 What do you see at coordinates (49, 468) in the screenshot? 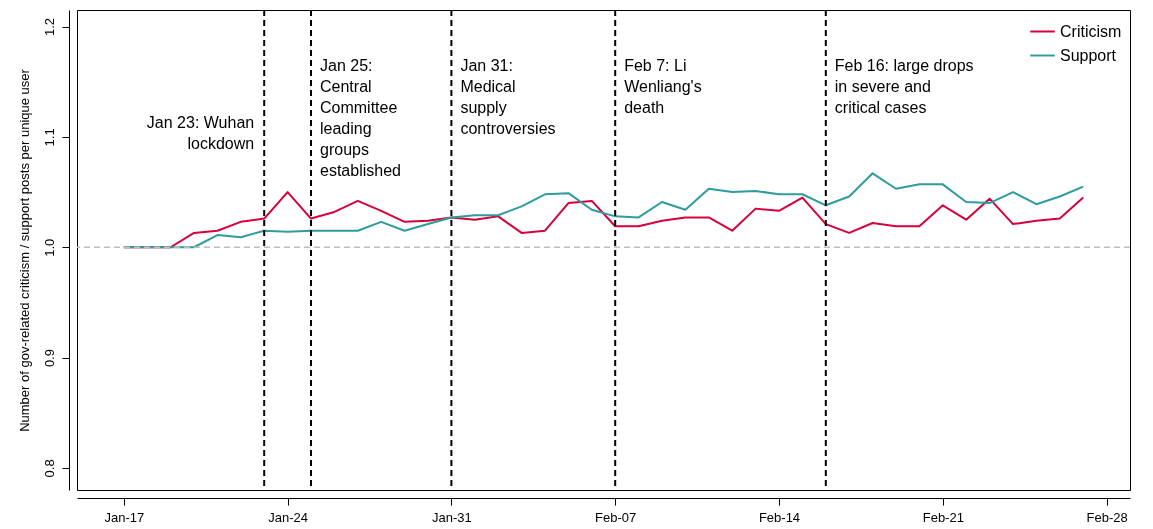
I see `y-tick-label: 0.8` at bounding box center [49, 468].